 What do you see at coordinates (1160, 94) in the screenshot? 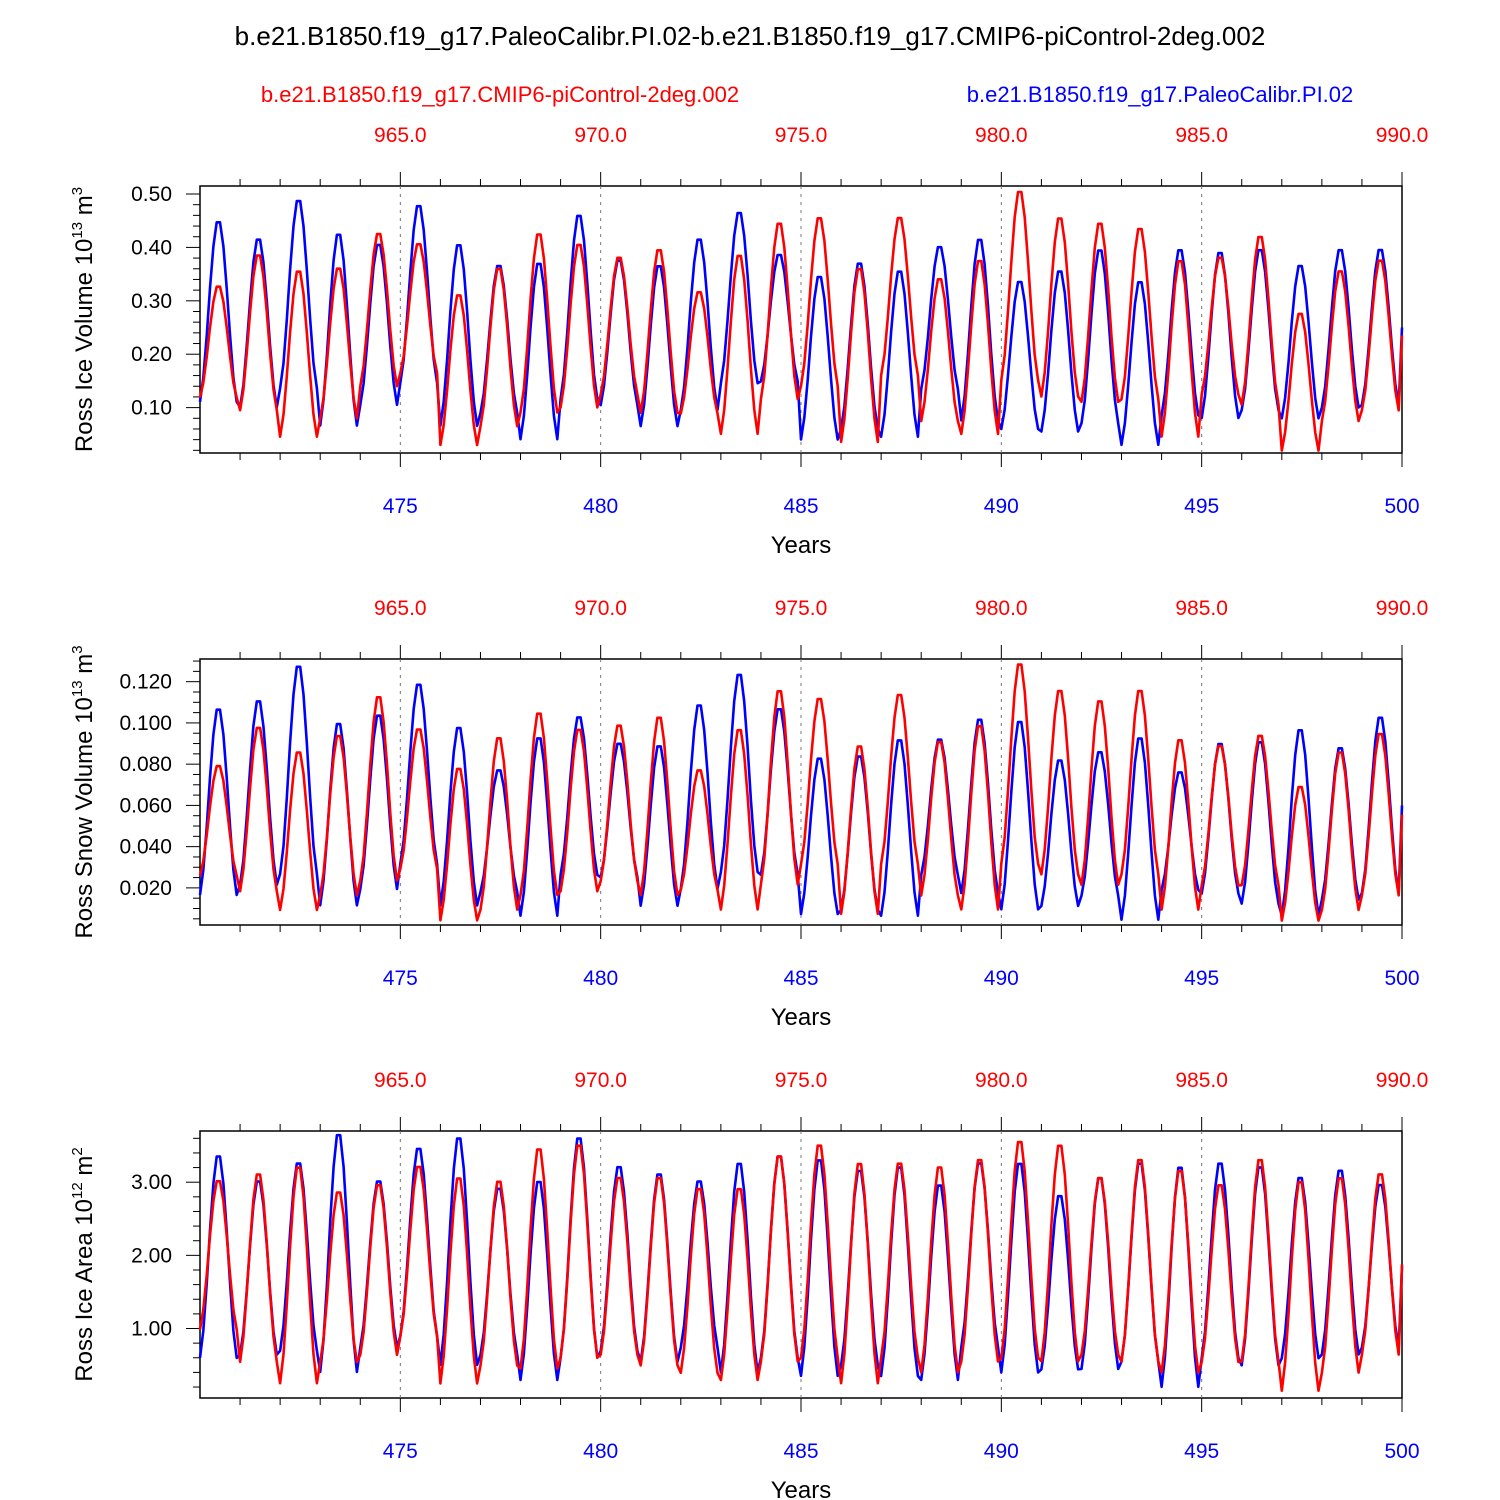
I see `legend-blue-label: b.e21.B1850.f19_g17.PaleoCalibr.PI.02` at bounding box center [1160, 94].